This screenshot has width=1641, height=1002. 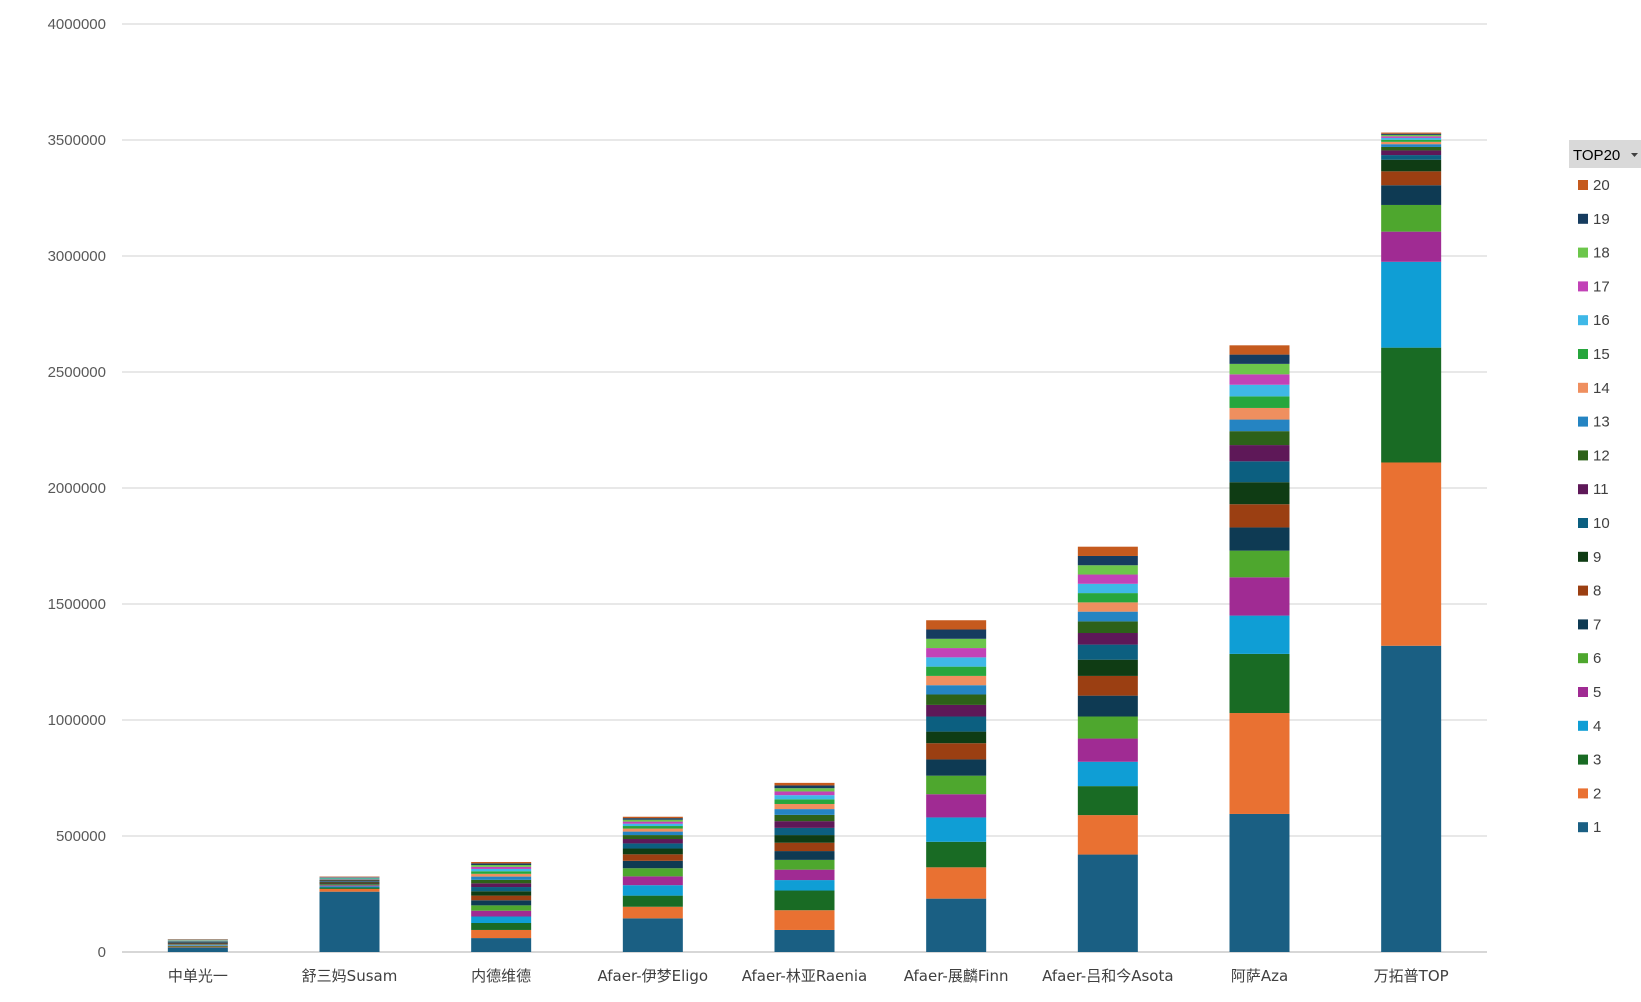 I want to click on legend-item: 1, so click(x=1589, y=827).